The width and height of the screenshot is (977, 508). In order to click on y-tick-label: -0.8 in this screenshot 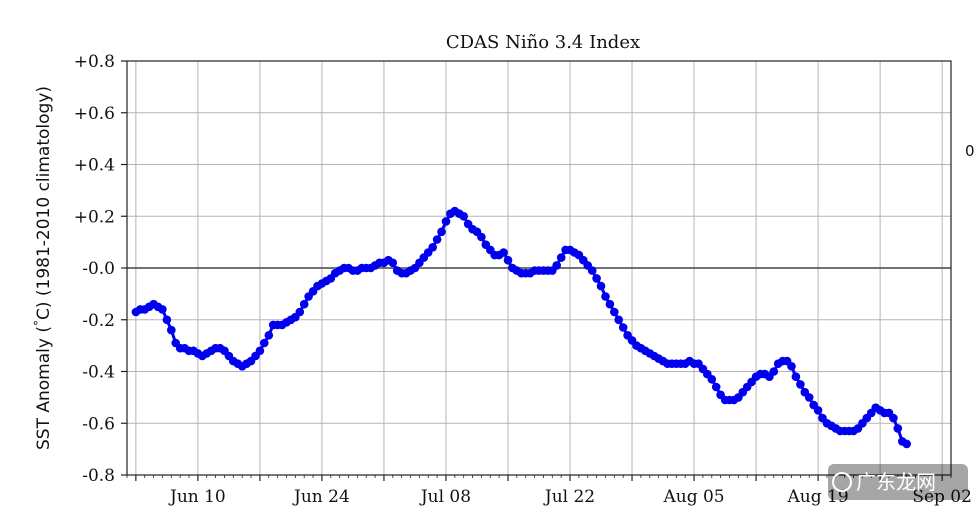, I will do `click(98, 476)`.